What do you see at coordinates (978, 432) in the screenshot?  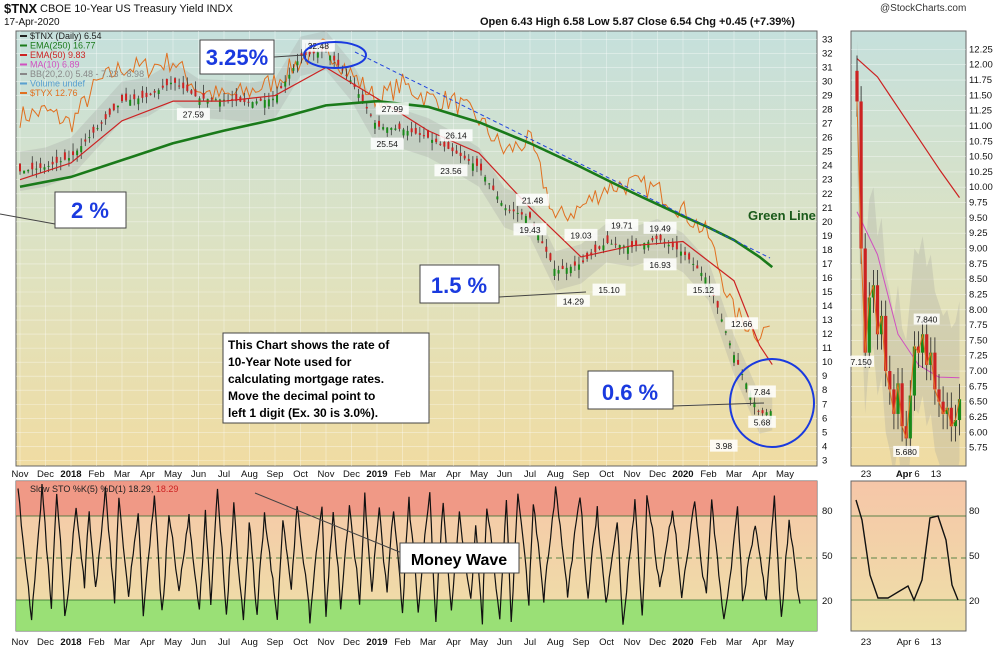 I see `zoom-y-tick-label: 6.00` at bounding box center [978, 432].